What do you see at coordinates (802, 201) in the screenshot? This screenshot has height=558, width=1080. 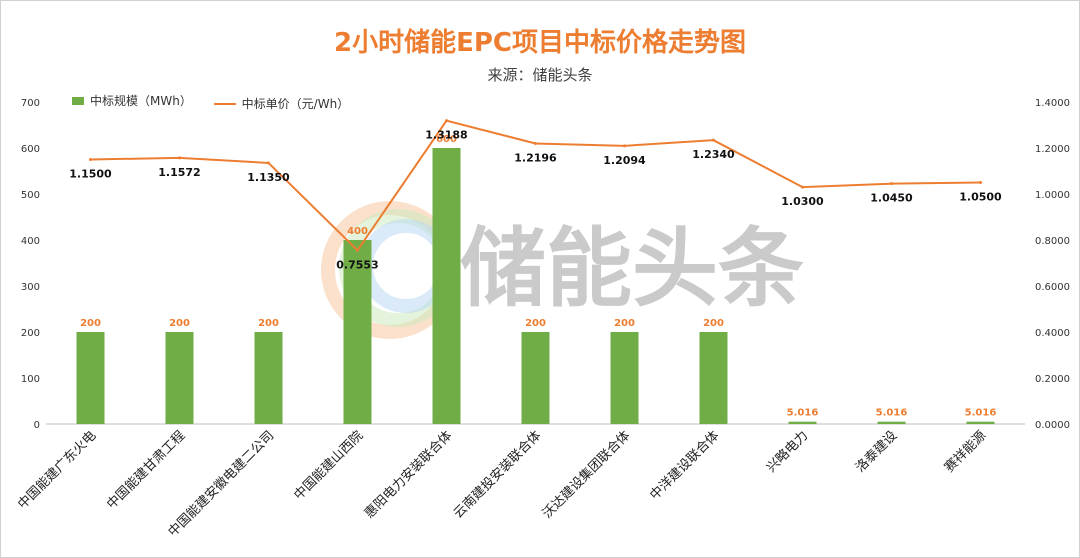 I see `line-data-label: 1.0300` at bounding box center [802, 201].